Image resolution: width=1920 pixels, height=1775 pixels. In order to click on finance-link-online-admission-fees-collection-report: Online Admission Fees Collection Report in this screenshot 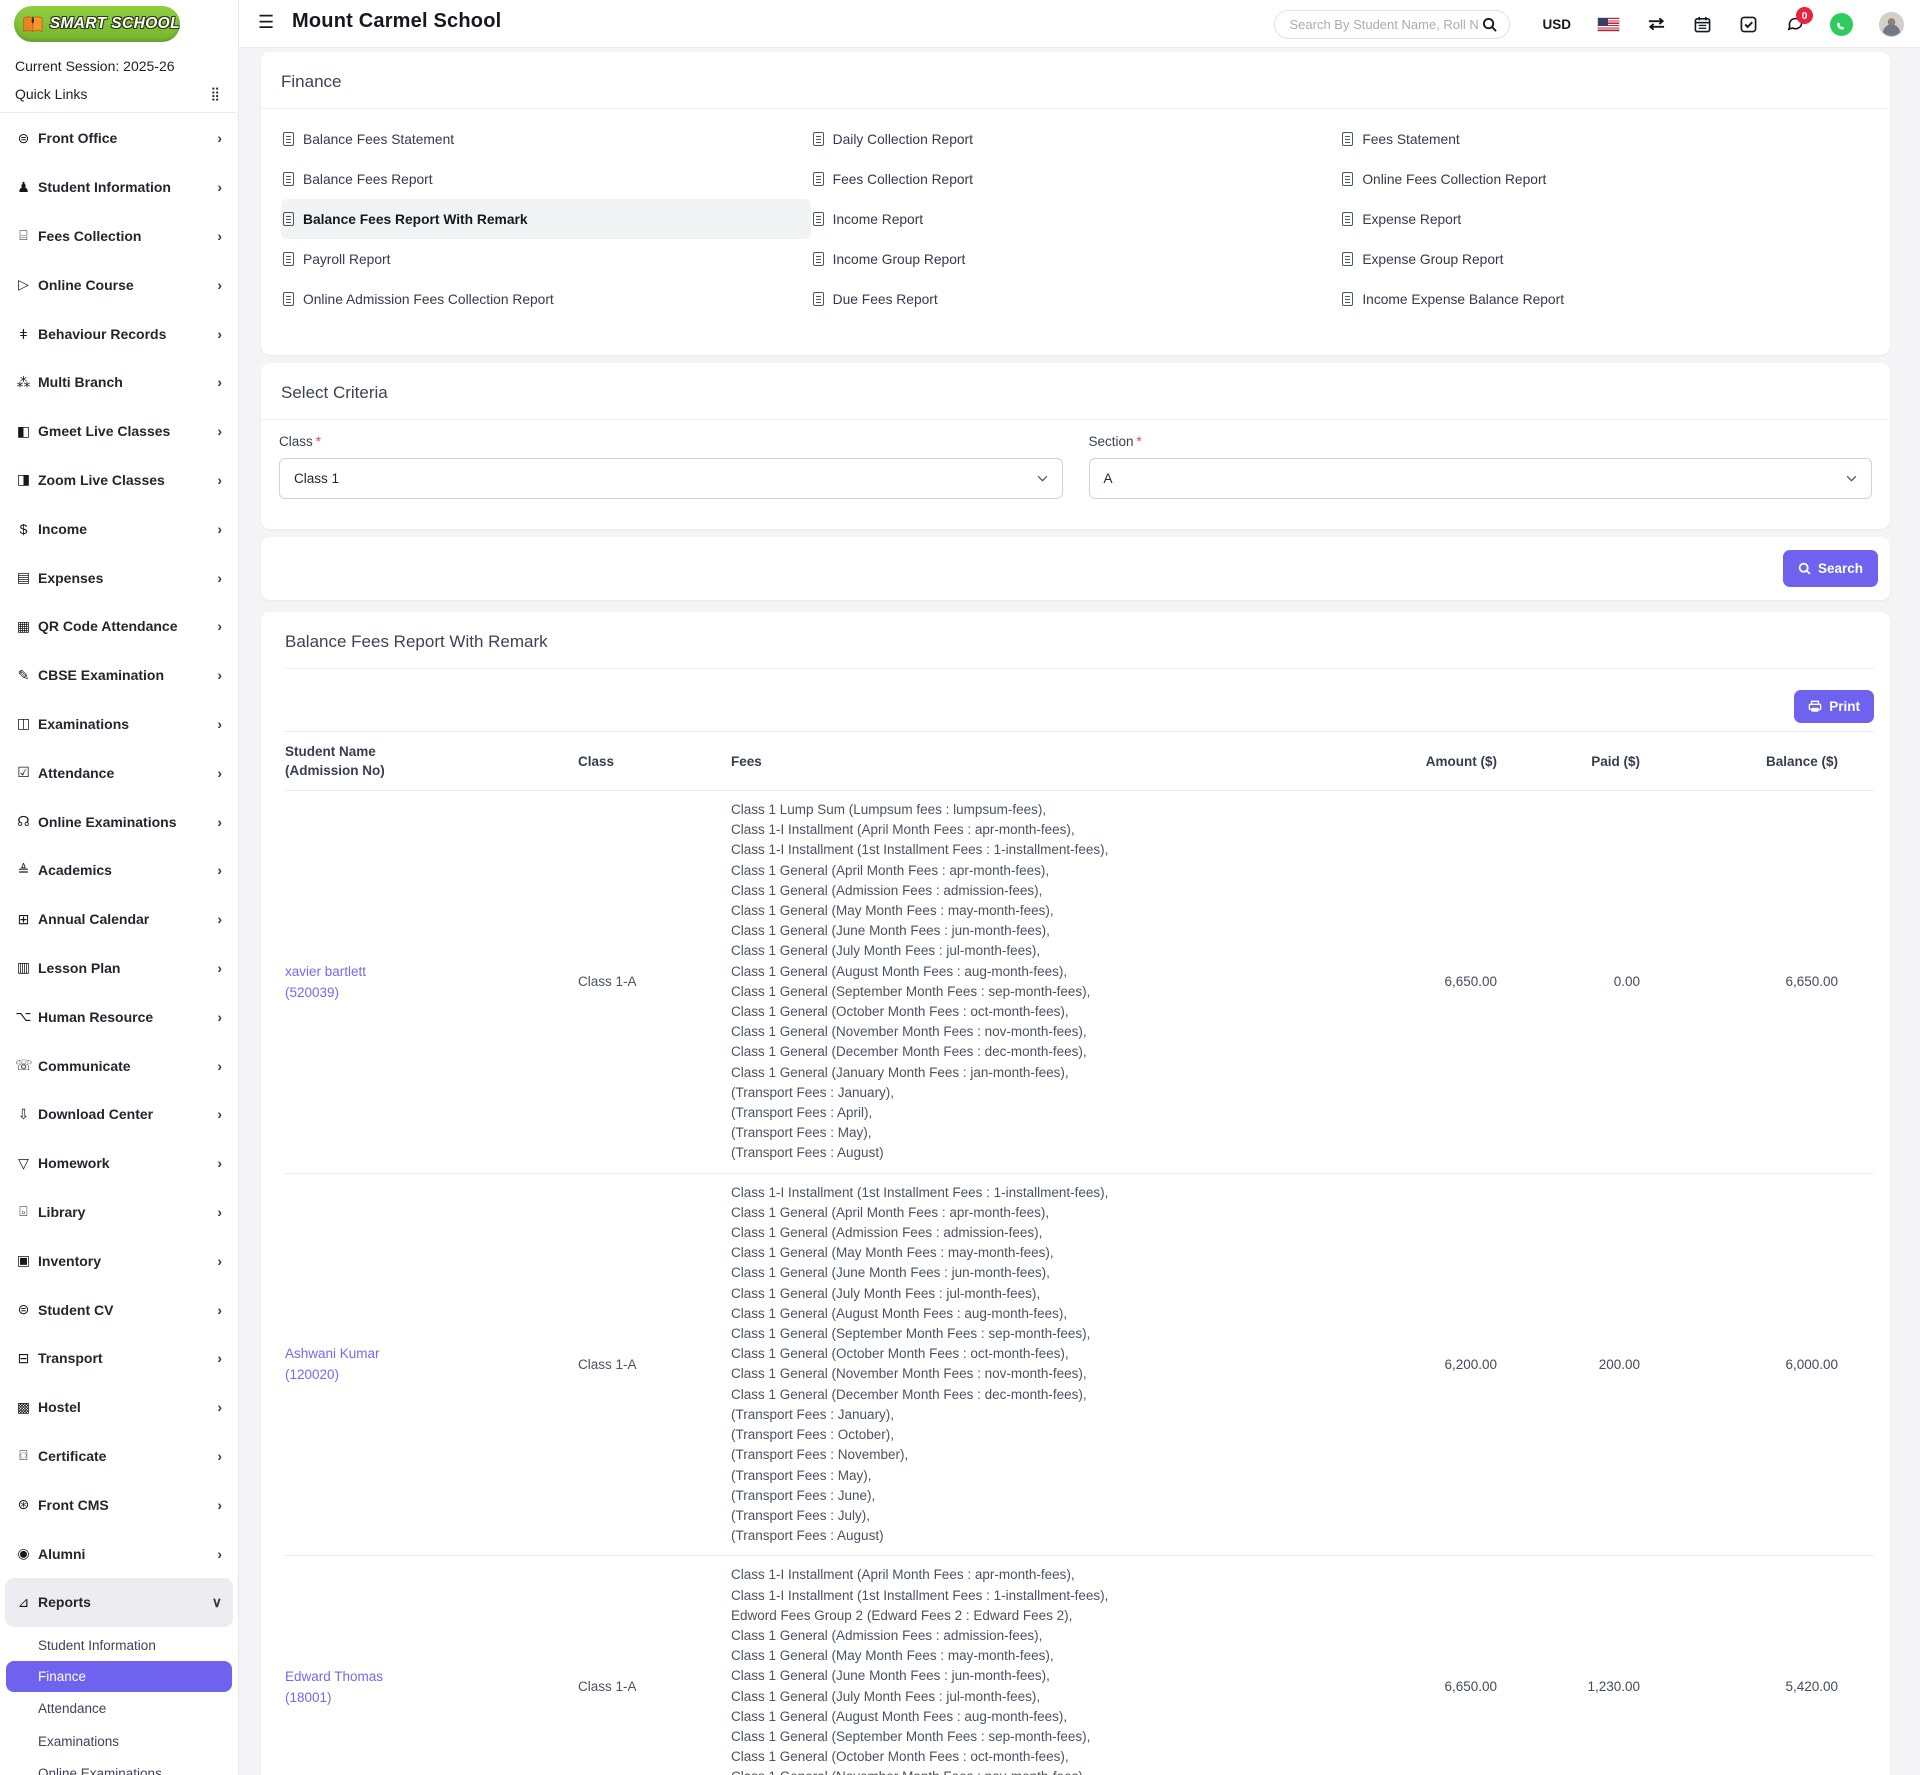, I will do `click(546, 299)`.